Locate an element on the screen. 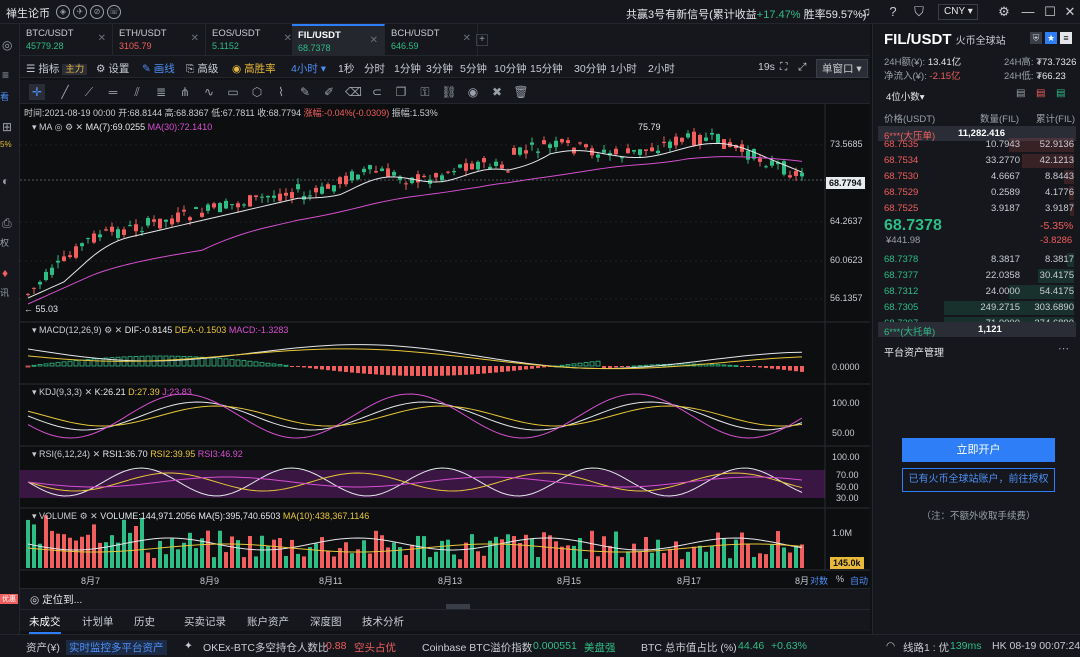 Image resolution: width=1080 pixels, height=657 pixels. more-icon: ⋯ is located at coordinates (1063, 349).